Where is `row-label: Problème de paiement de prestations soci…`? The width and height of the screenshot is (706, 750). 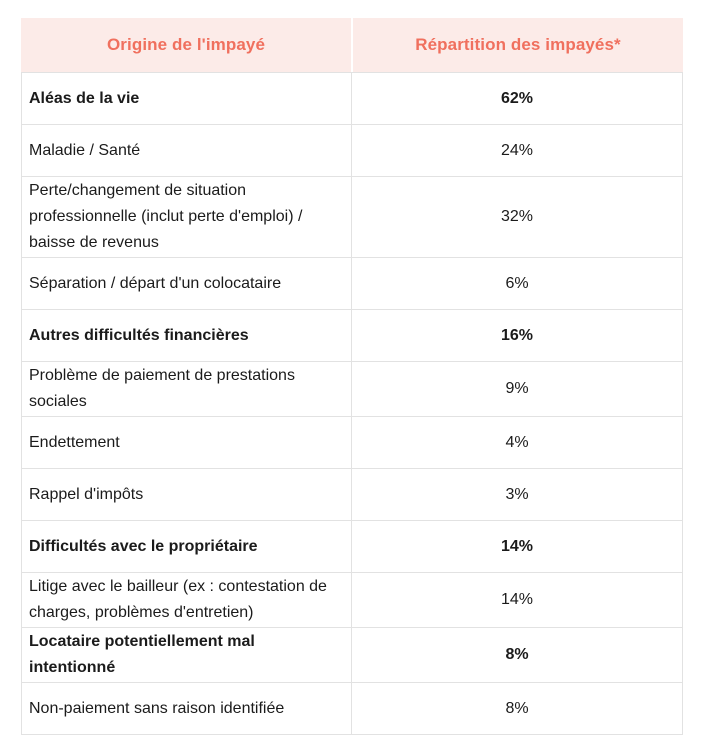 row-label: Problème de paiement de prestations soci… is located at coordinates (162, 388).